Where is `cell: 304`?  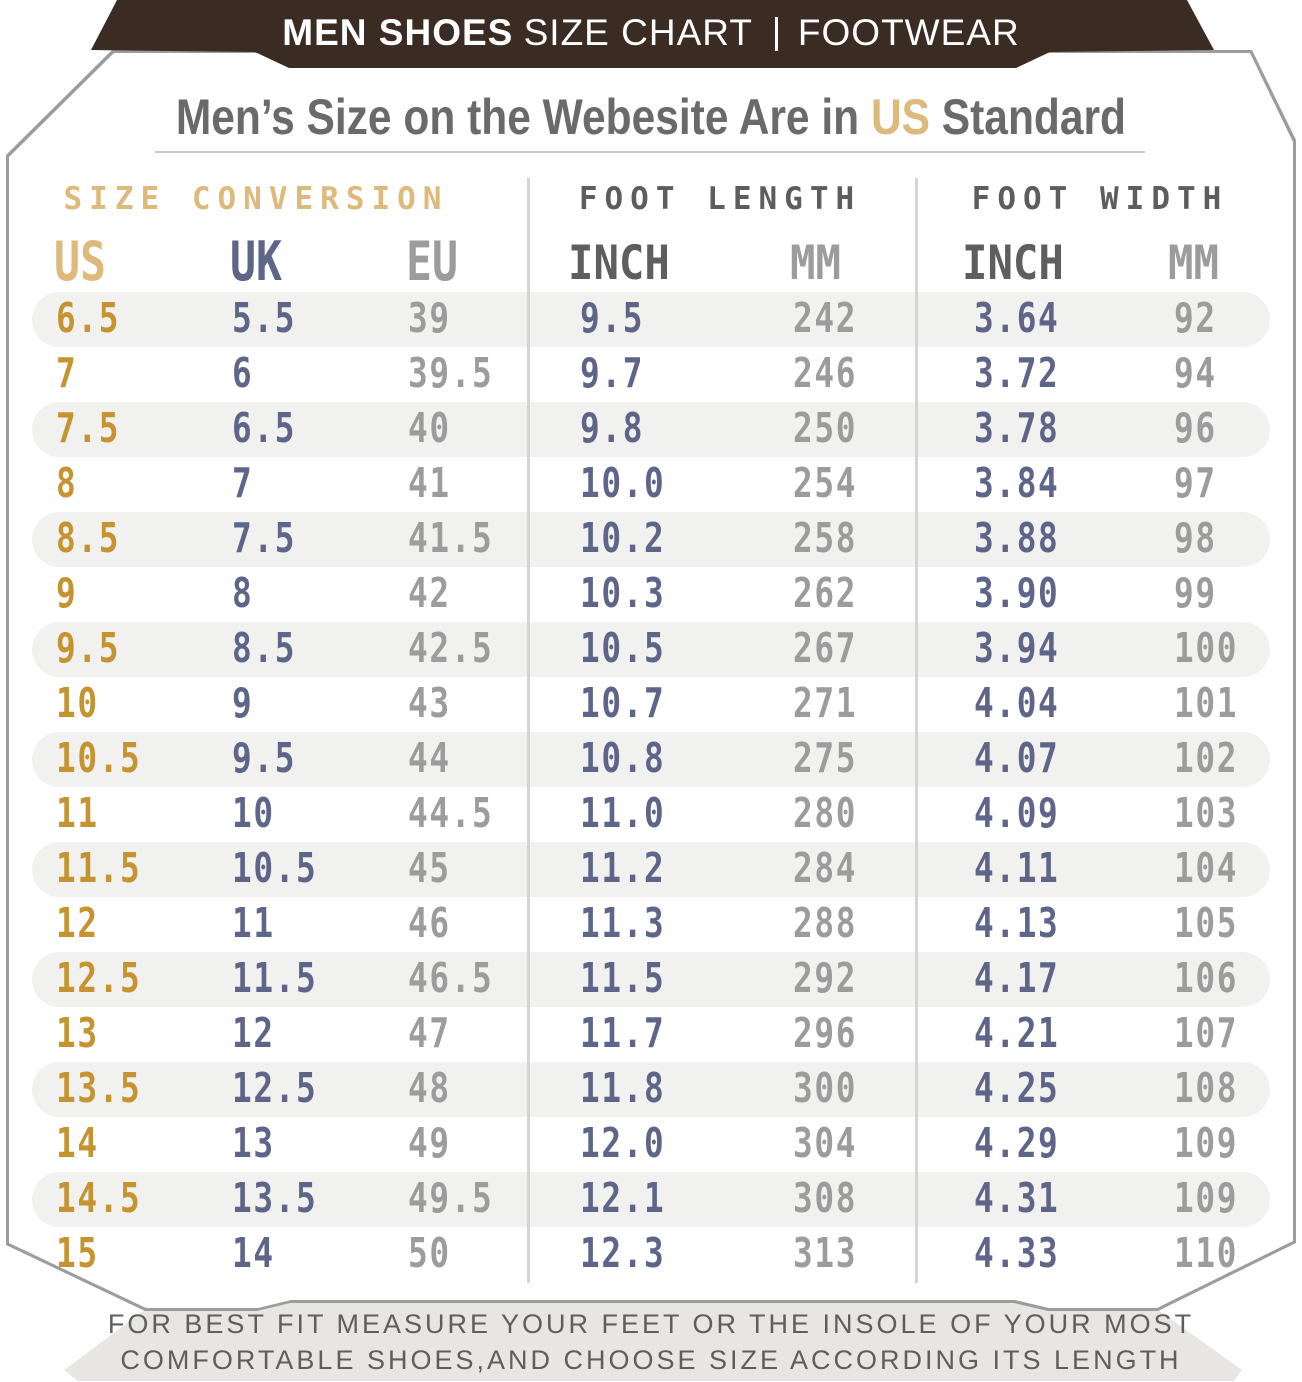
cell: 304 is located at coordinates (825, 1143).